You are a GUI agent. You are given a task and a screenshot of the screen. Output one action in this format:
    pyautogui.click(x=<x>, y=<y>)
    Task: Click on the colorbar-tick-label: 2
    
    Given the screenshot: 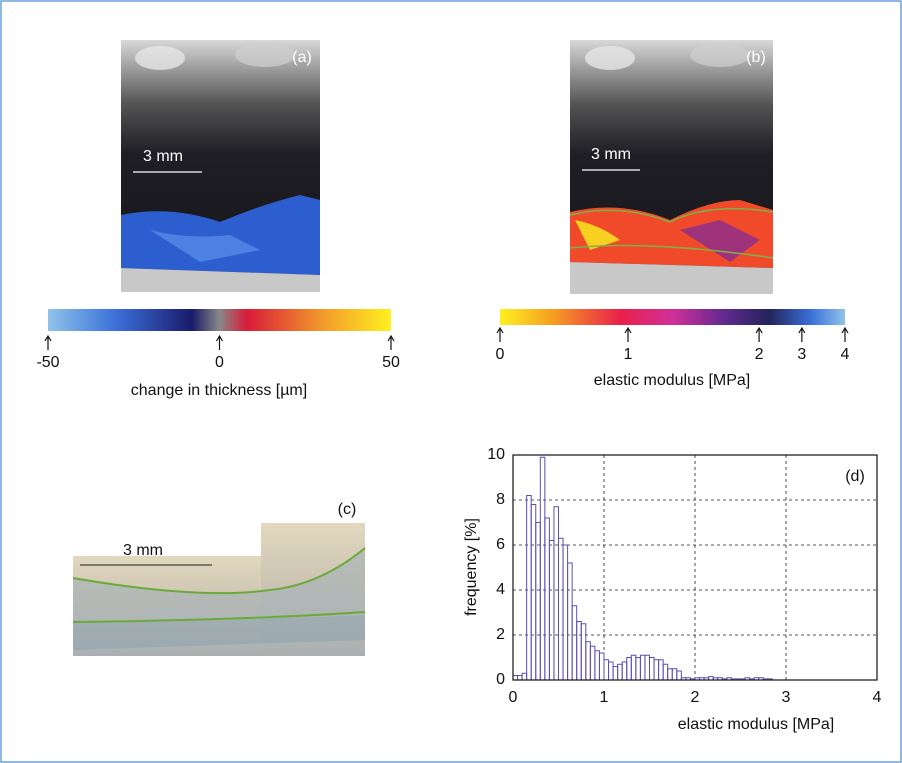 What is the action you would take?
    pyautogui.click(x=759, y=354)
    